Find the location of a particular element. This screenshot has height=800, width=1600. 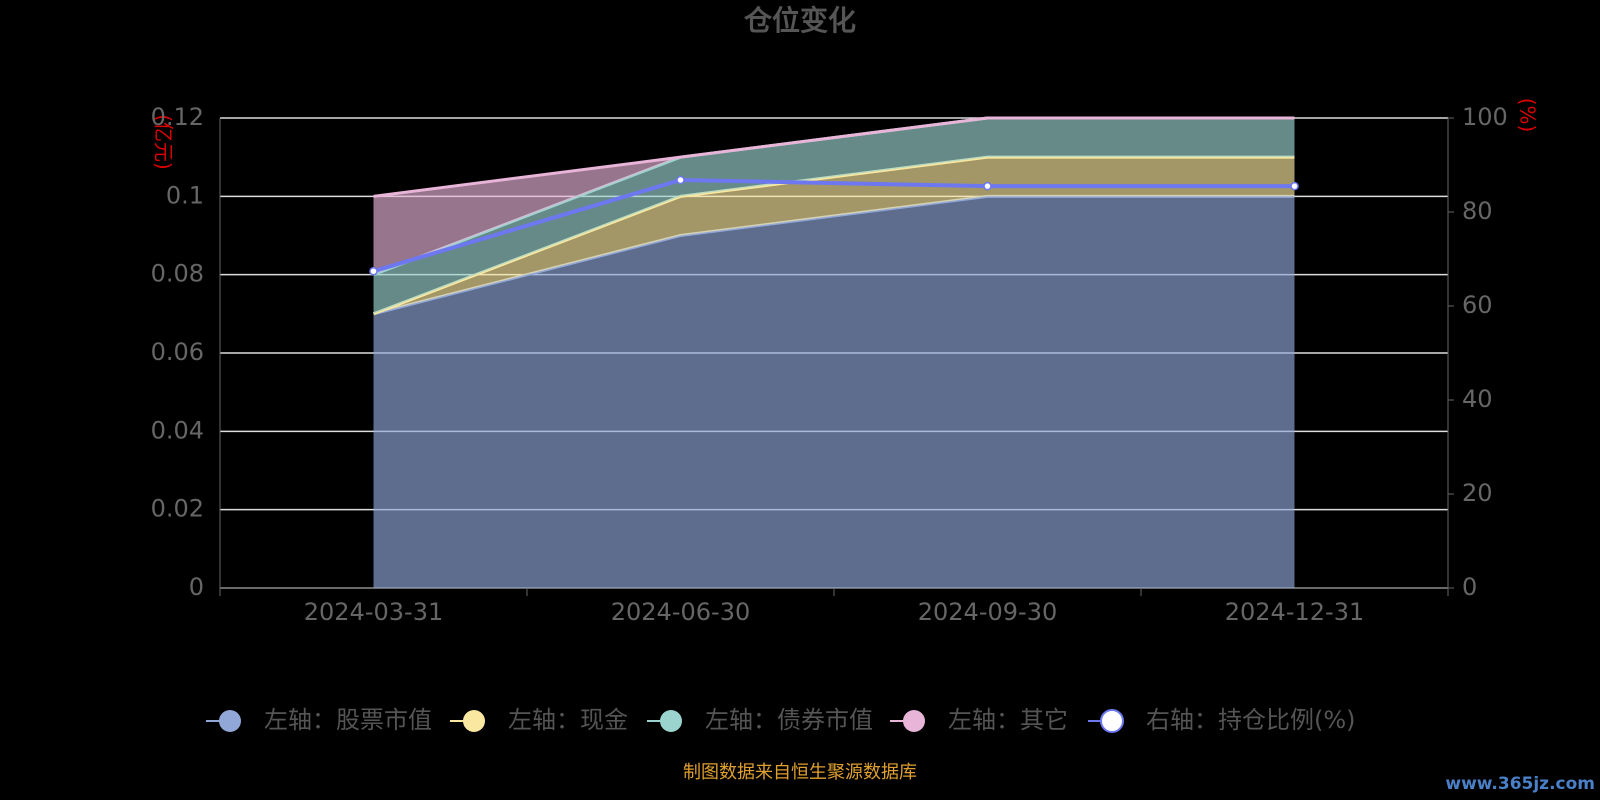

y-tick-label: 0 is located at coordinates (196, 587).